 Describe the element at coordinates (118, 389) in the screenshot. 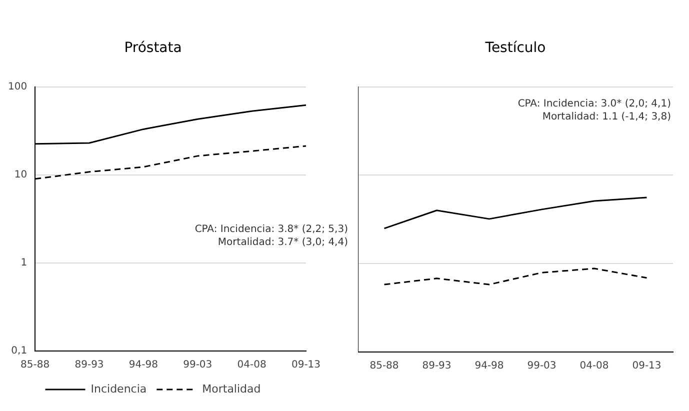

I see `legend-label: Incidencia` at that location.